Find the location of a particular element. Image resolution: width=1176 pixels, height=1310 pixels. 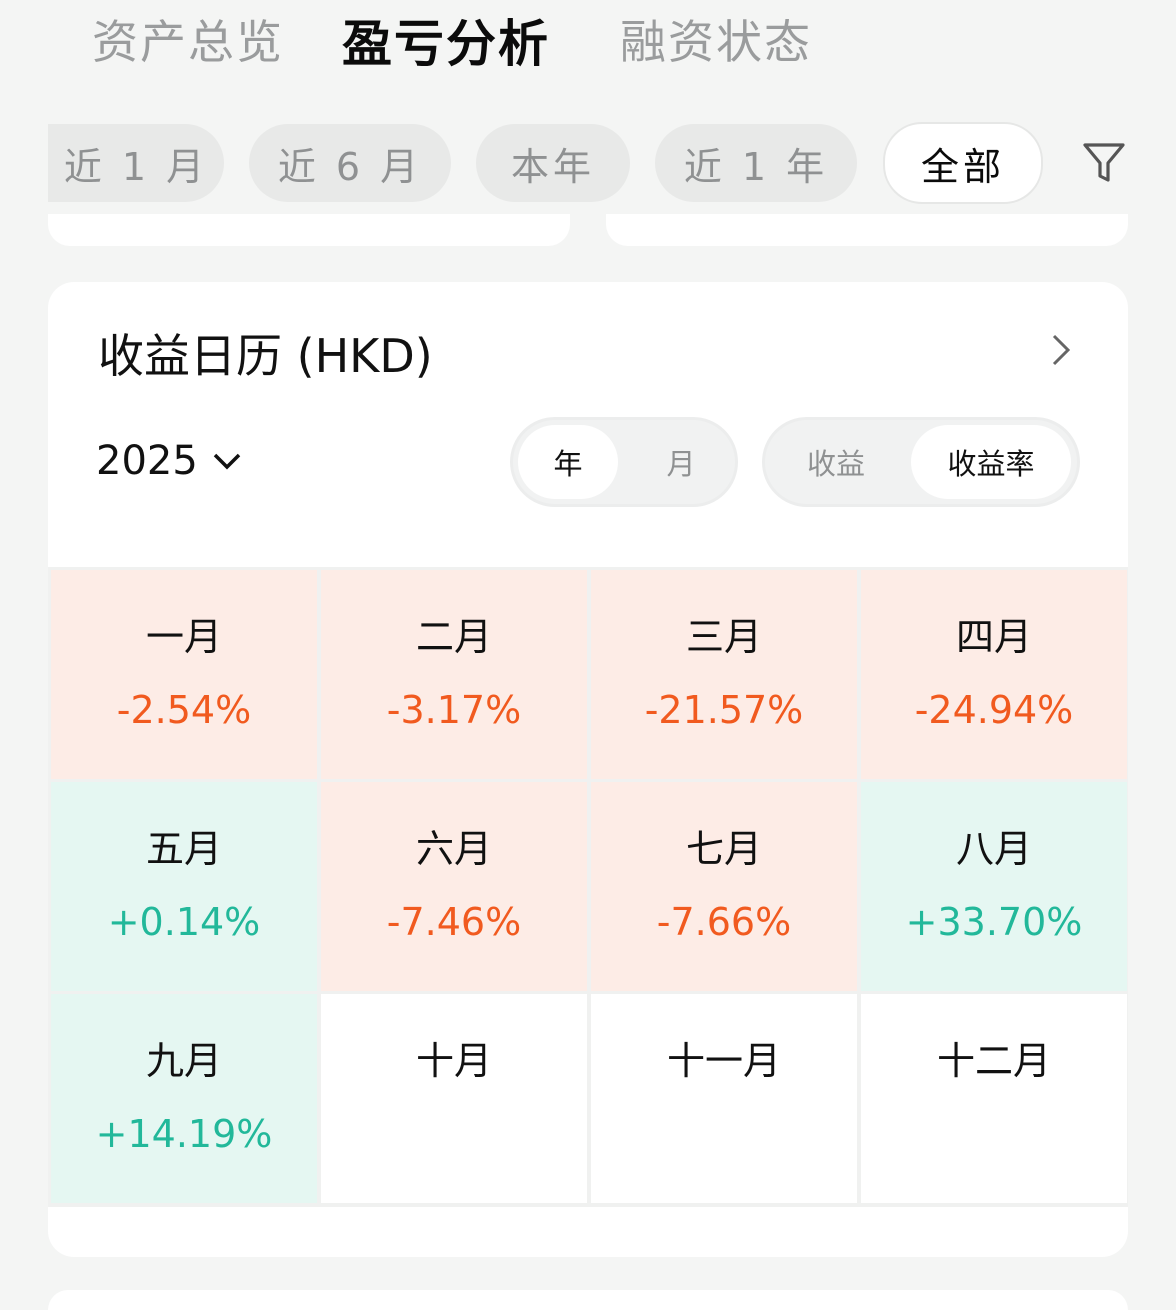

month-label: 十二月 is located at coordinates (993, 1061).